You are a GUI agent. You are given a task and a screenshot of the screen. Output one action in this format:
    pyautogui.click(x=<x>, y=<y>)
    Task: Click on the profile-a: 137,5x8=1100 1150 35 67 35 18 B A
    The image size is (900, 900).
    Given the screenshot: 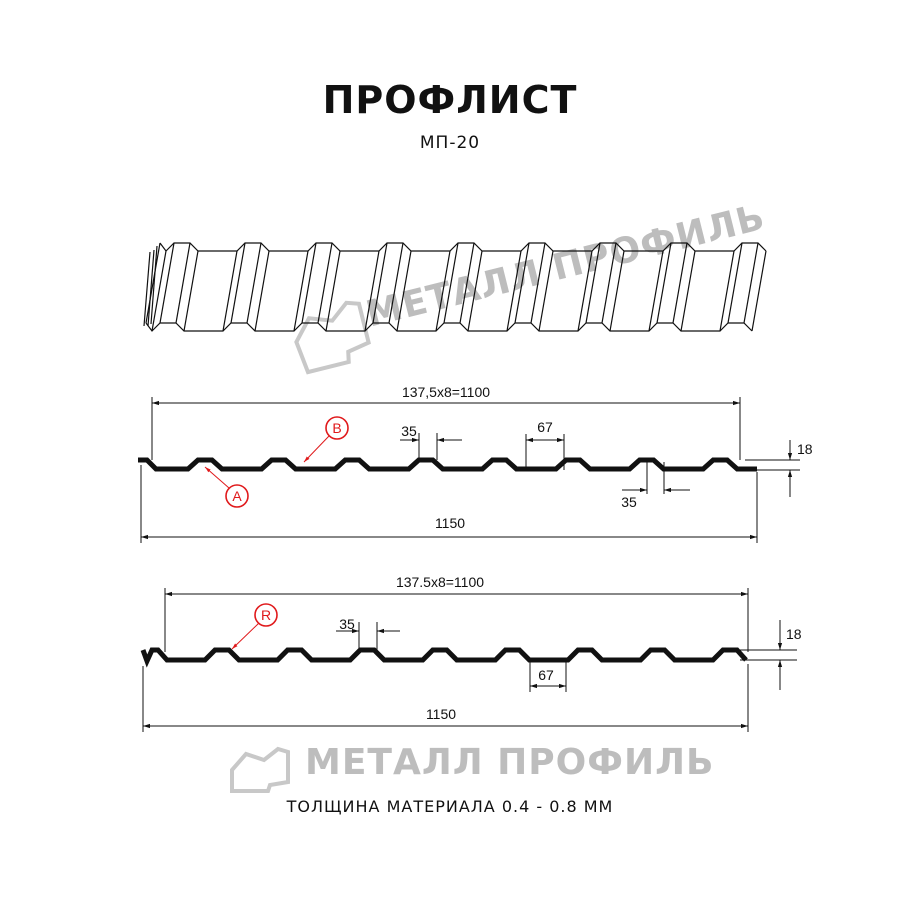 What is the action you would take?
    pyautogui.click(x=475, y=463)
    